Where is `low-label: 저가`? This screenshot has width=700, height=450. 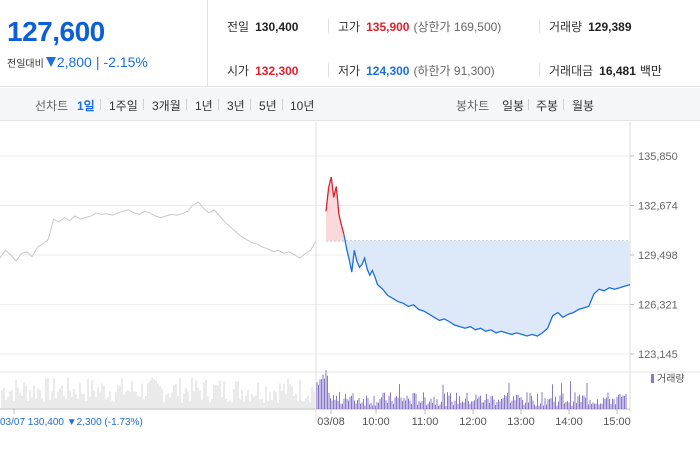 low-label: 저가 is located at coordinates (349, 71).